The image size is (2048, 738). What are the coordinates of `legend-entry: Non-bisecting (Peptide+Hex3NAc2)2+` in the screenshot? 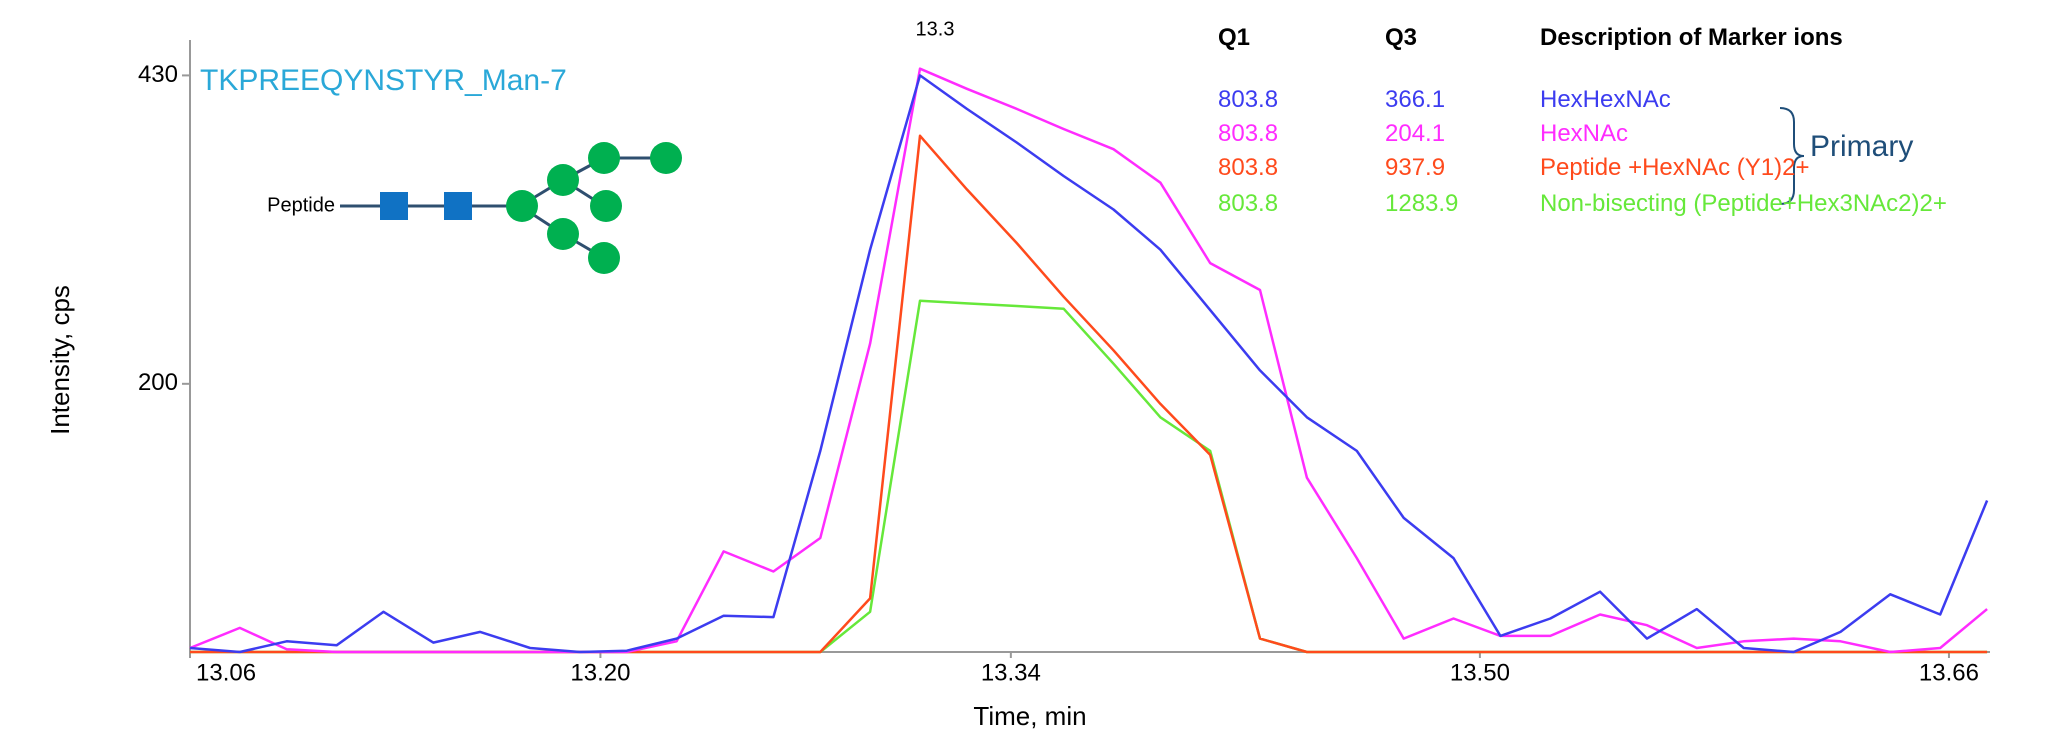 It's located at (1743, 203).